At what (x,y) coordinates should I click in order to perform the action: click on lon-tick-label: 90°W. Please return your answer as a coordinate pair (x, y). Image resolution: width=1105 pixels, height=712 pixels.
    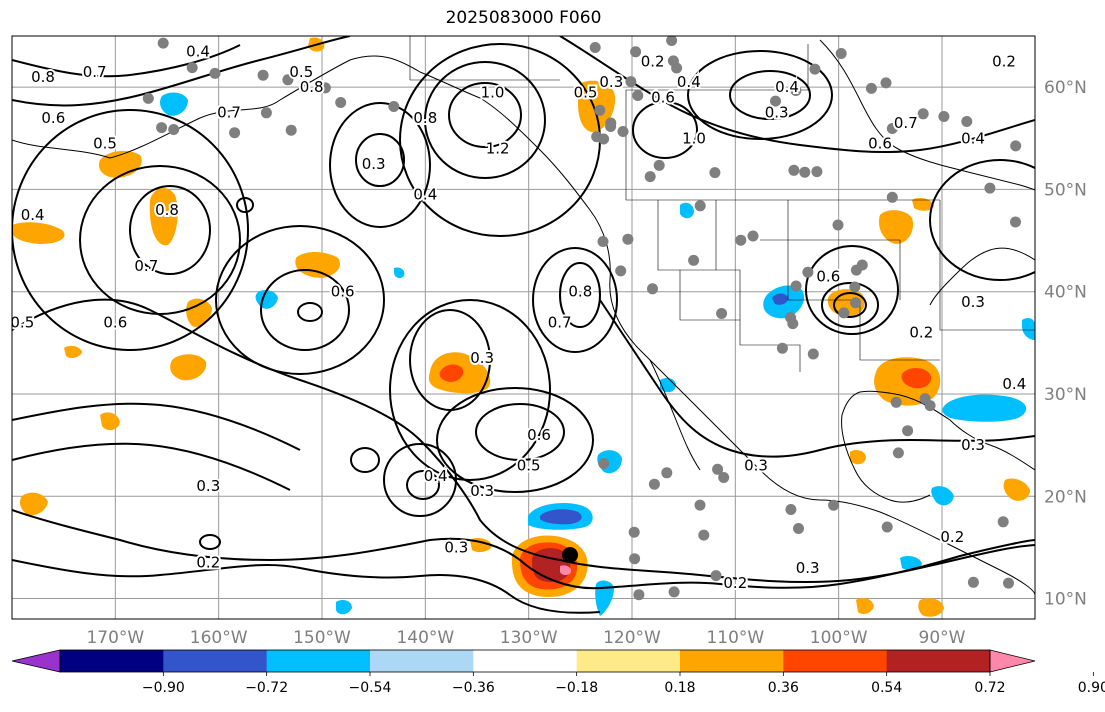
    Looking at the image, I should click on (942, 638).